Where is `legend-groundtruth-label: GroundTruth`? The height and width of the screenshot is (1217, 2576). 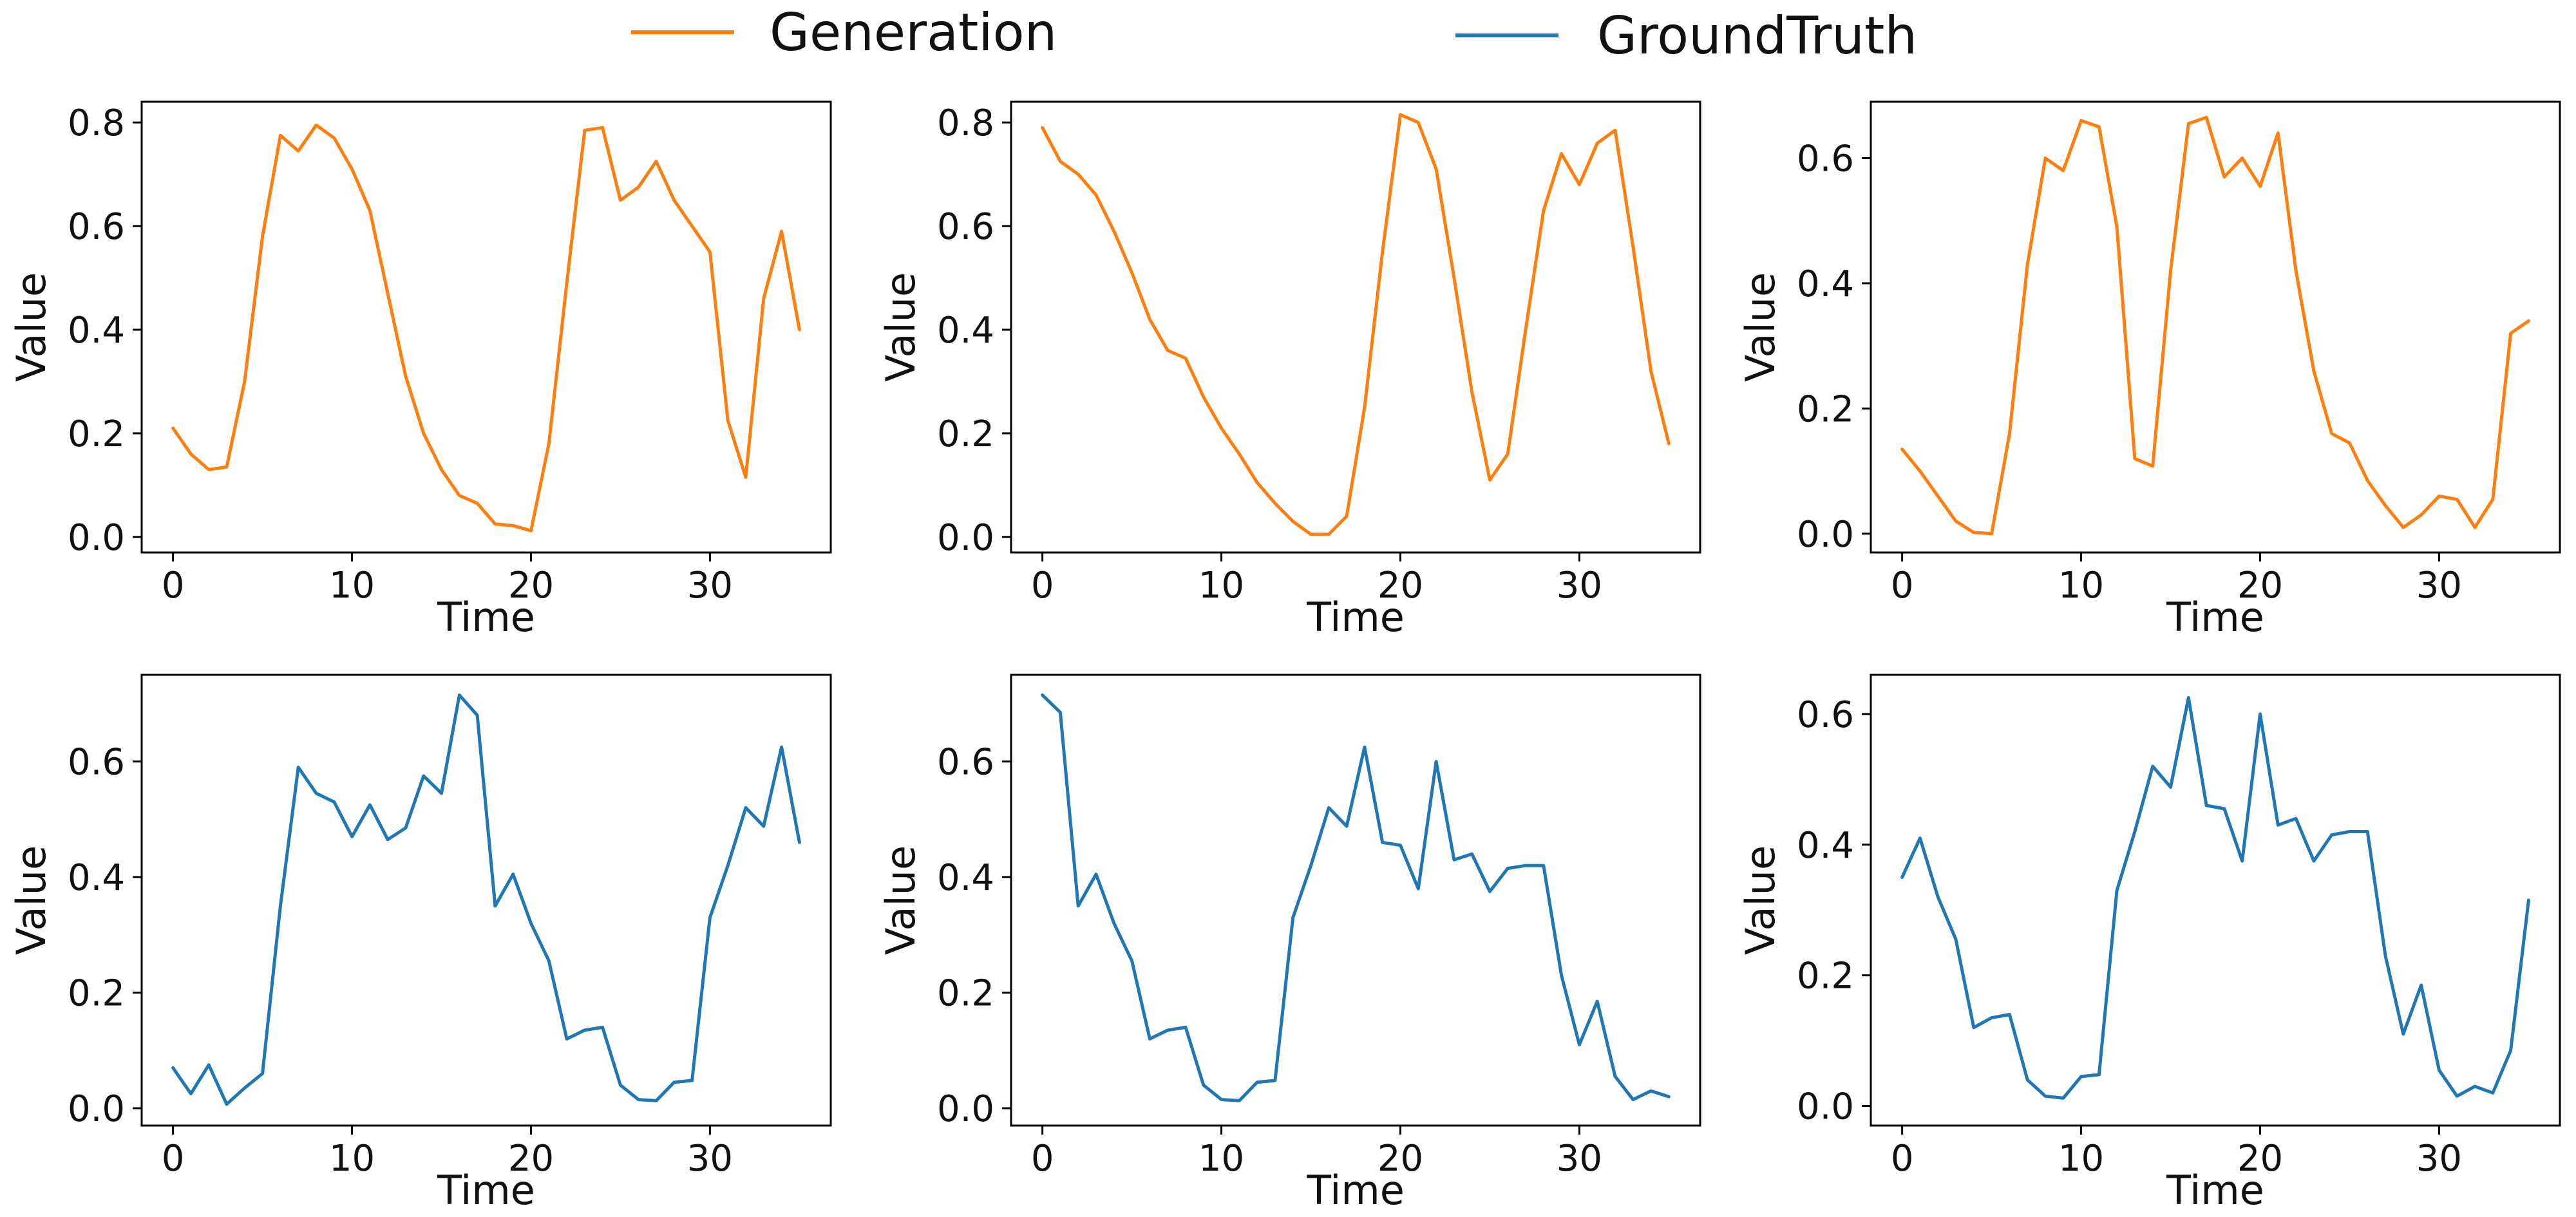 legend-groundtruth-label: GroundTruth is located at coordinates (1757, 36).